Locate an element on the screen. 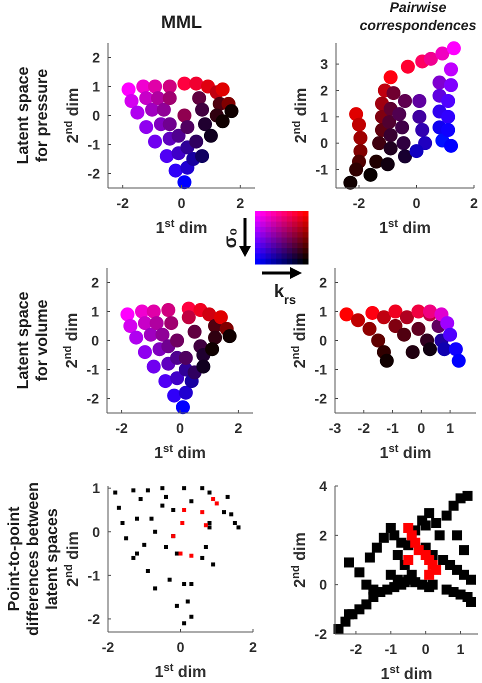  text: Latent space for pressure is located at coordinates (33, 115).